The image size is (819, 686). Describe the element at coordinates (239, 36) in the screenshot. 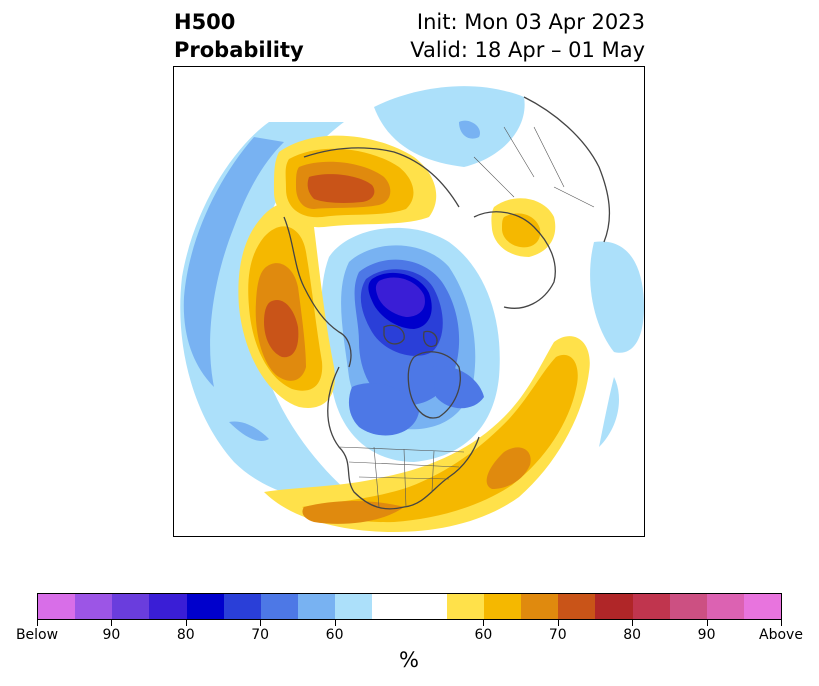

I see `chart-title-left: H500 Probability` at that location.